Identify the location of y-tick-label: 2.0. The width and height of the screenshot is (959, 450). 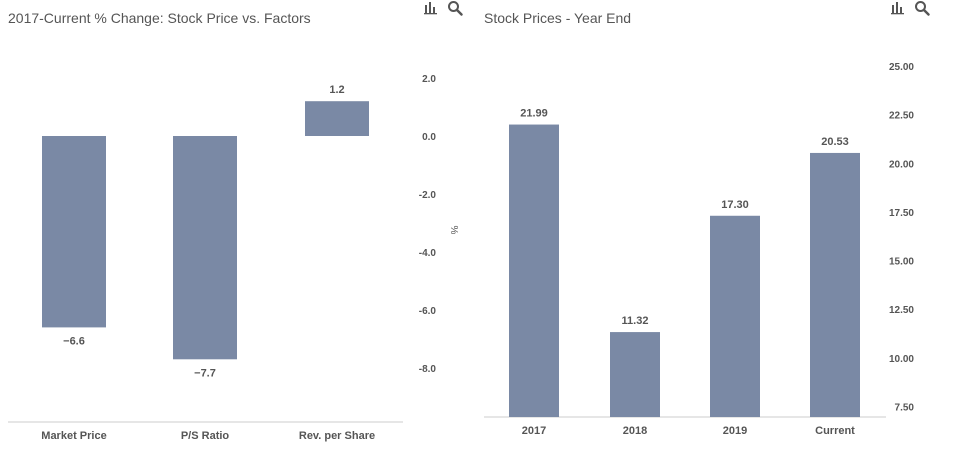
(429, 79).